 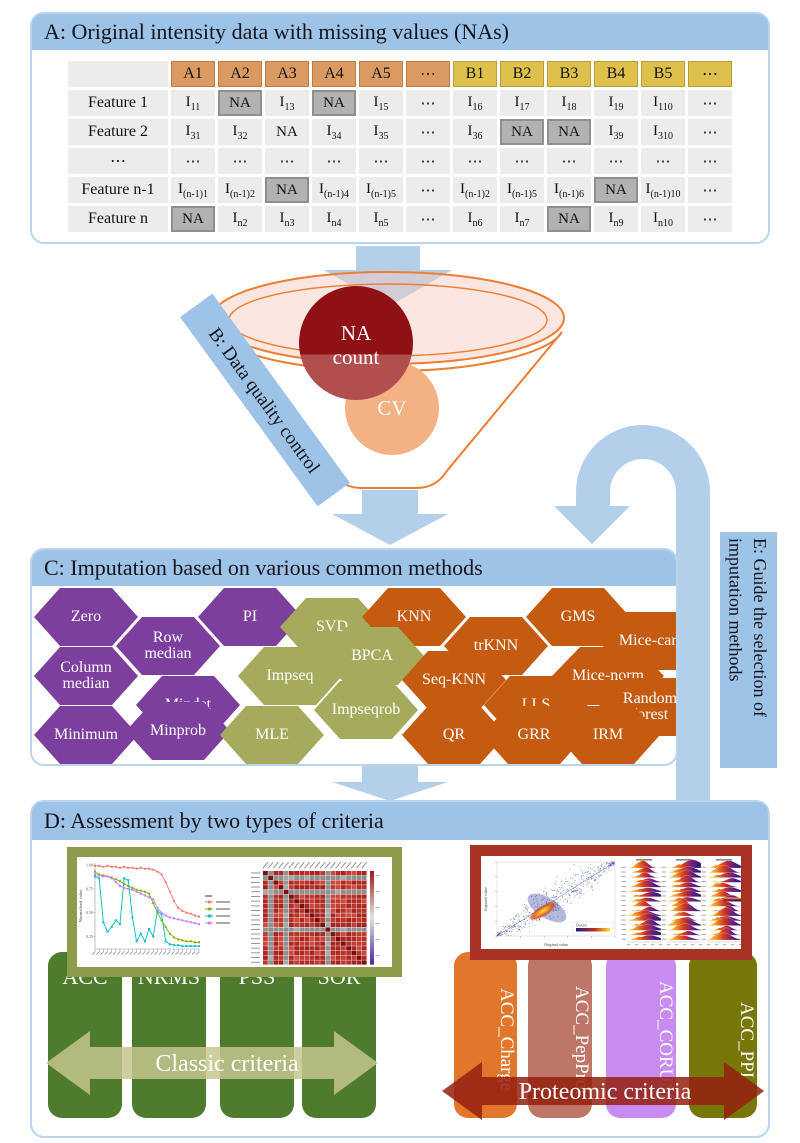 What do you see at coordinates (760, 627) in the screenshot?
I see `panel-e-line1: E: Guide the selection of` at bounding box center [760, 627].